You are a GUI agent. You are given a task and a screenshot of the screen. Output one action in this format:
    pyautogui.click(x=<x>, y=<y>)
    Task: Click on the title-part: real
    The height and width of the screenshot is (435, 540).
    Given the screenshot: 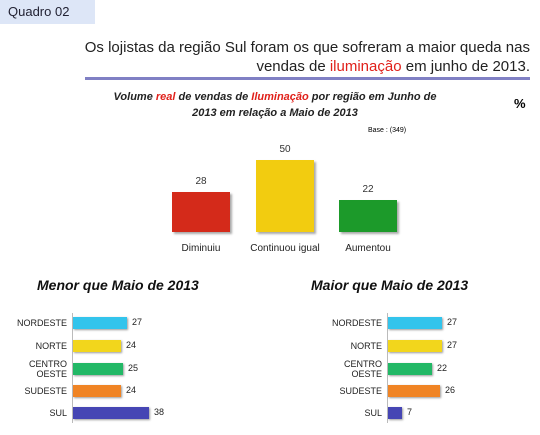 What is the action you would take?
    pyautogui.click(x=165, y=97)
    